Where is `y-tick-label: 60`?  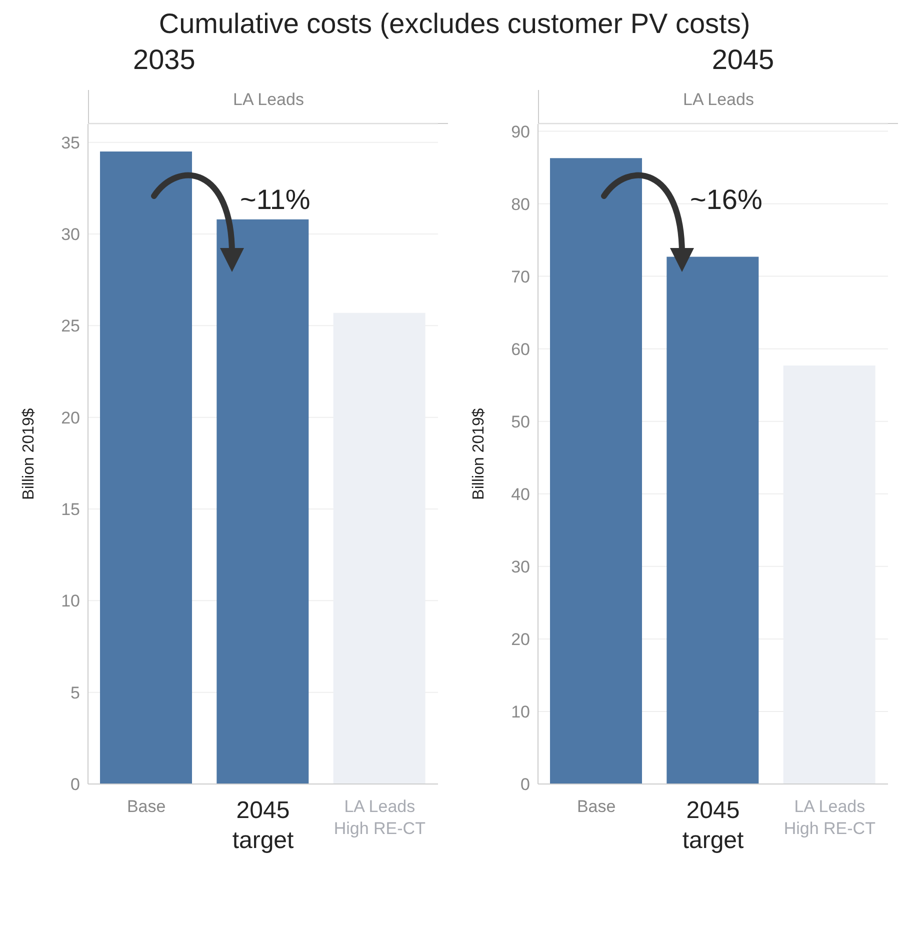
y-tick-label: 60 is located at coordinates (520, 349).